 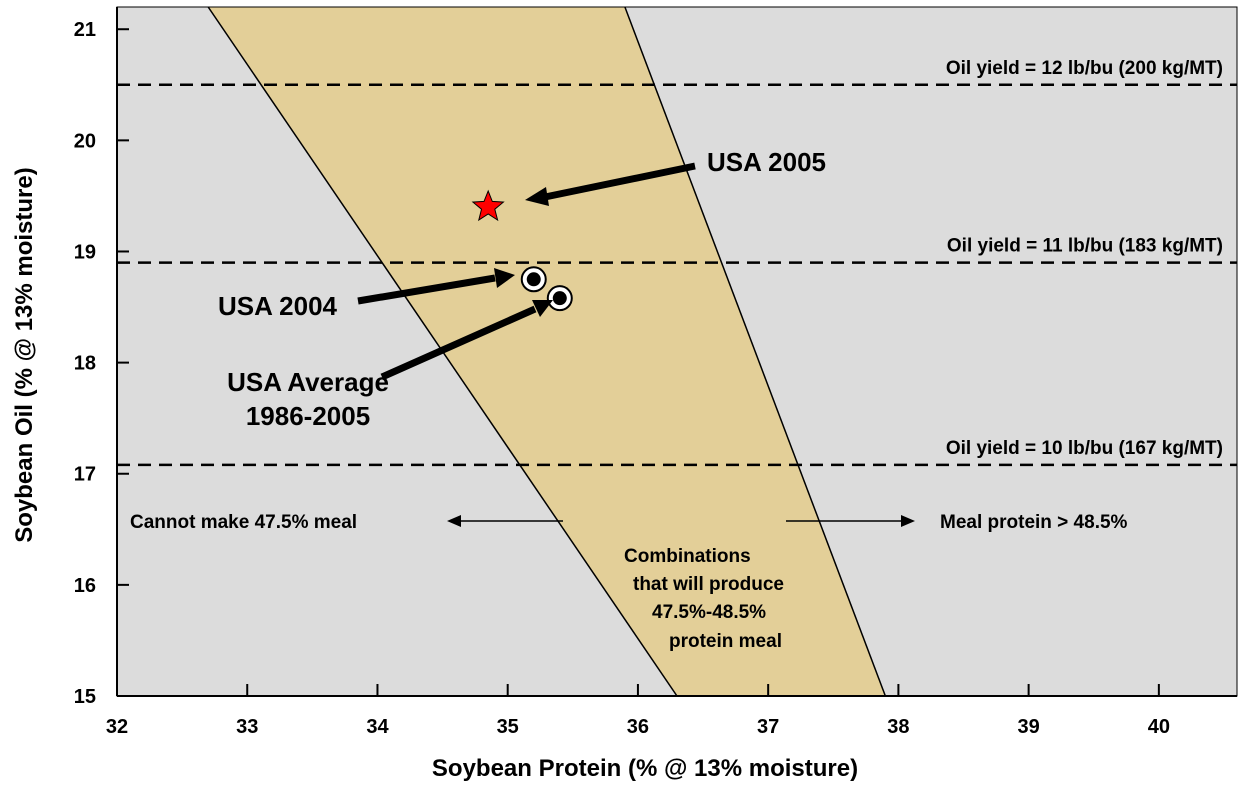 What do you see at coordinates (1159, 727) in the screenshot?
I see `x-tick-label: 40` at bounding box center [1159, 727].